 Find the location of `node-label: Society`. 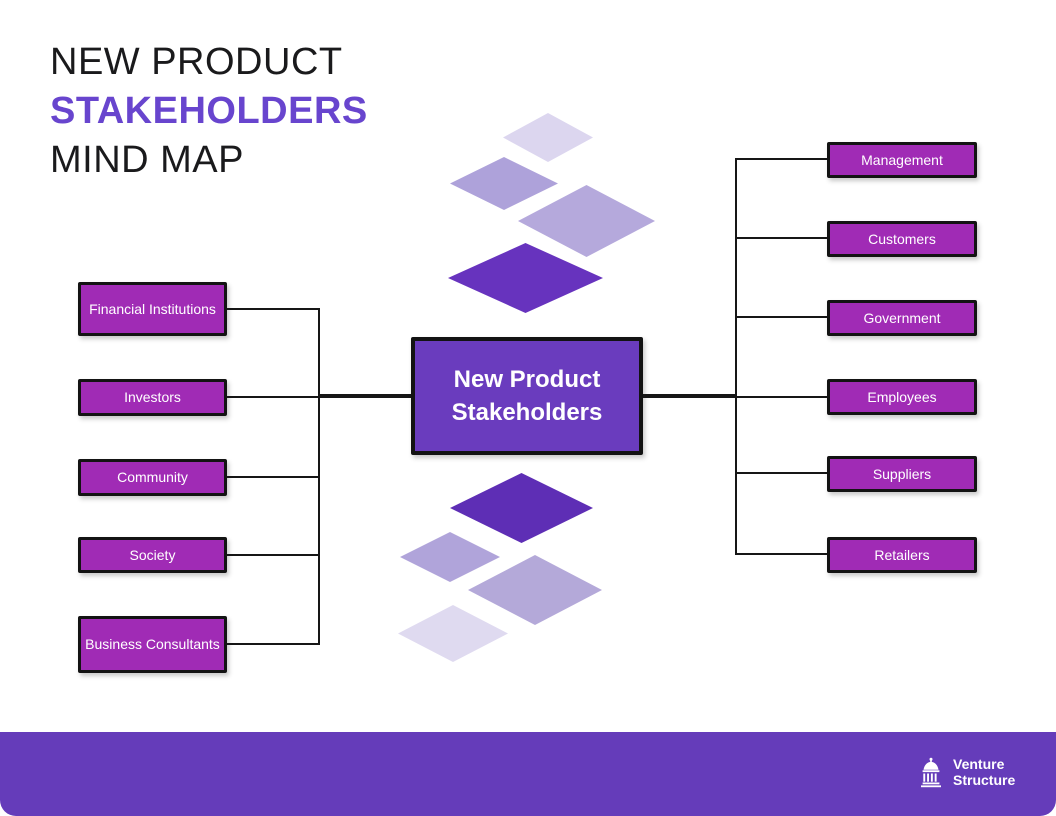

node-label: Society is located at coordinates (152, 554).